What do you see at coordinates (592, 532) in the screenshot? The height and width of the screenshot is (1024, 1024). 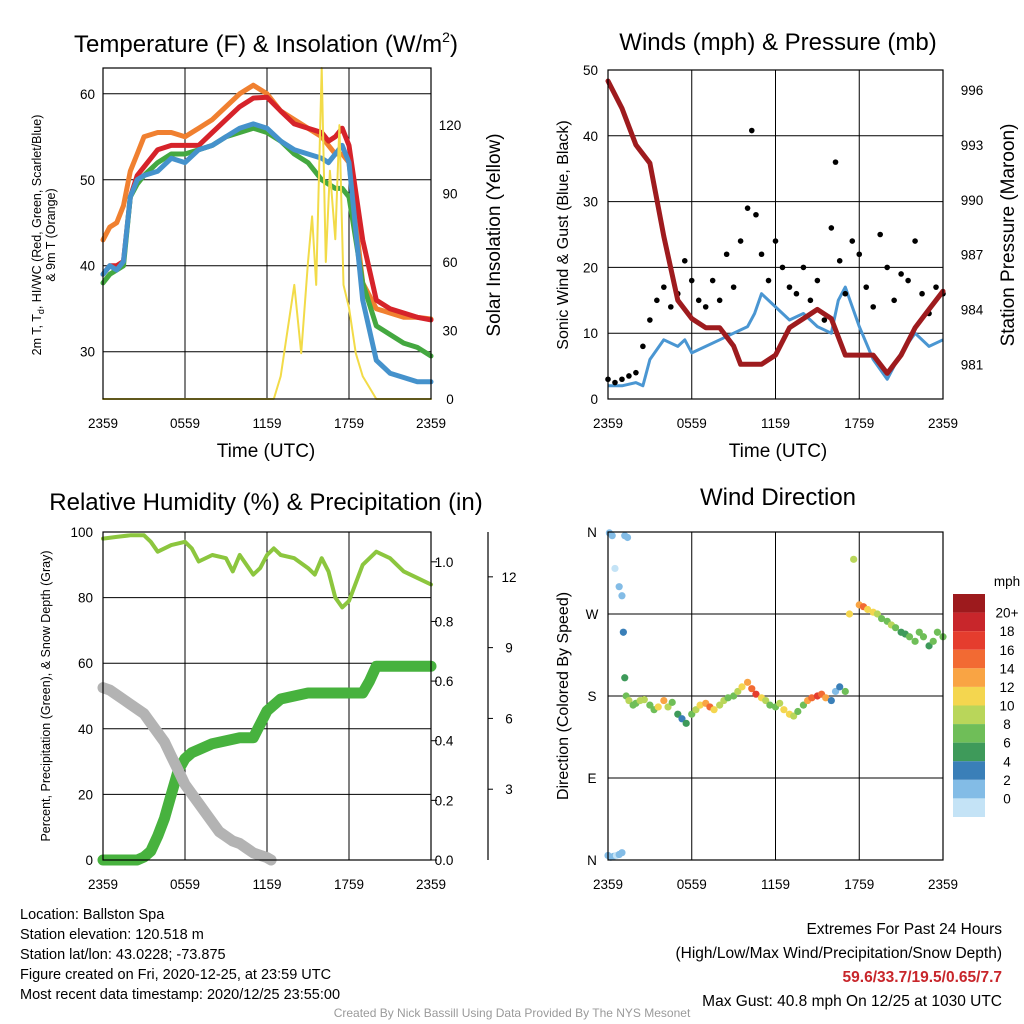 I see `wind-direction-ytick-label: N` at bounding box center [592, 532].